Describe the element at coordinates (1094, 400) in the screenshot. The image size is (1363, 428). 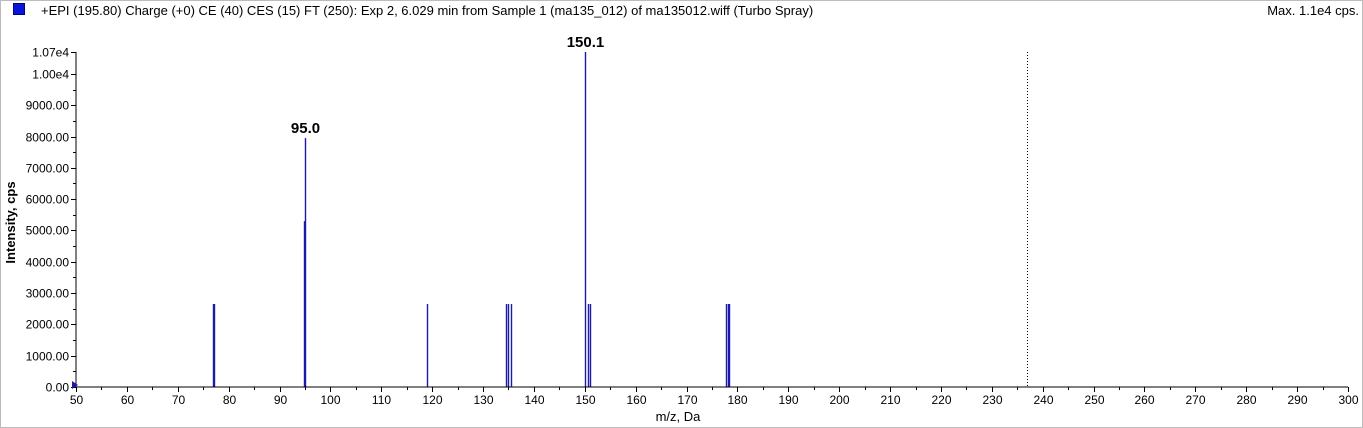
I see `x-tick-label: 250` at that location.